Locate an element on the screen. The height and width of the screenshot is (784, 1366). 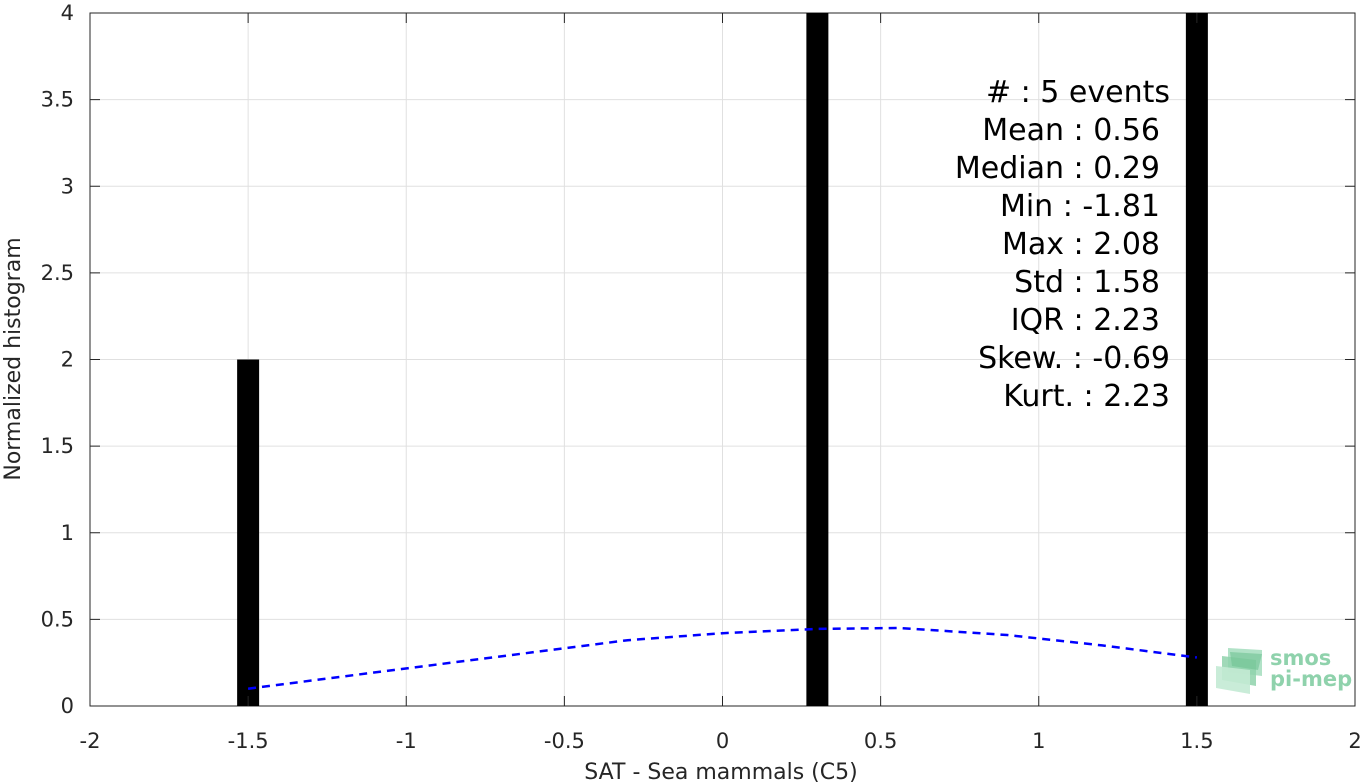
y-tick-labels: 0 0.5 1 1.5 2 2.5 3 3.5 4 is located at coordinates (57, 359).